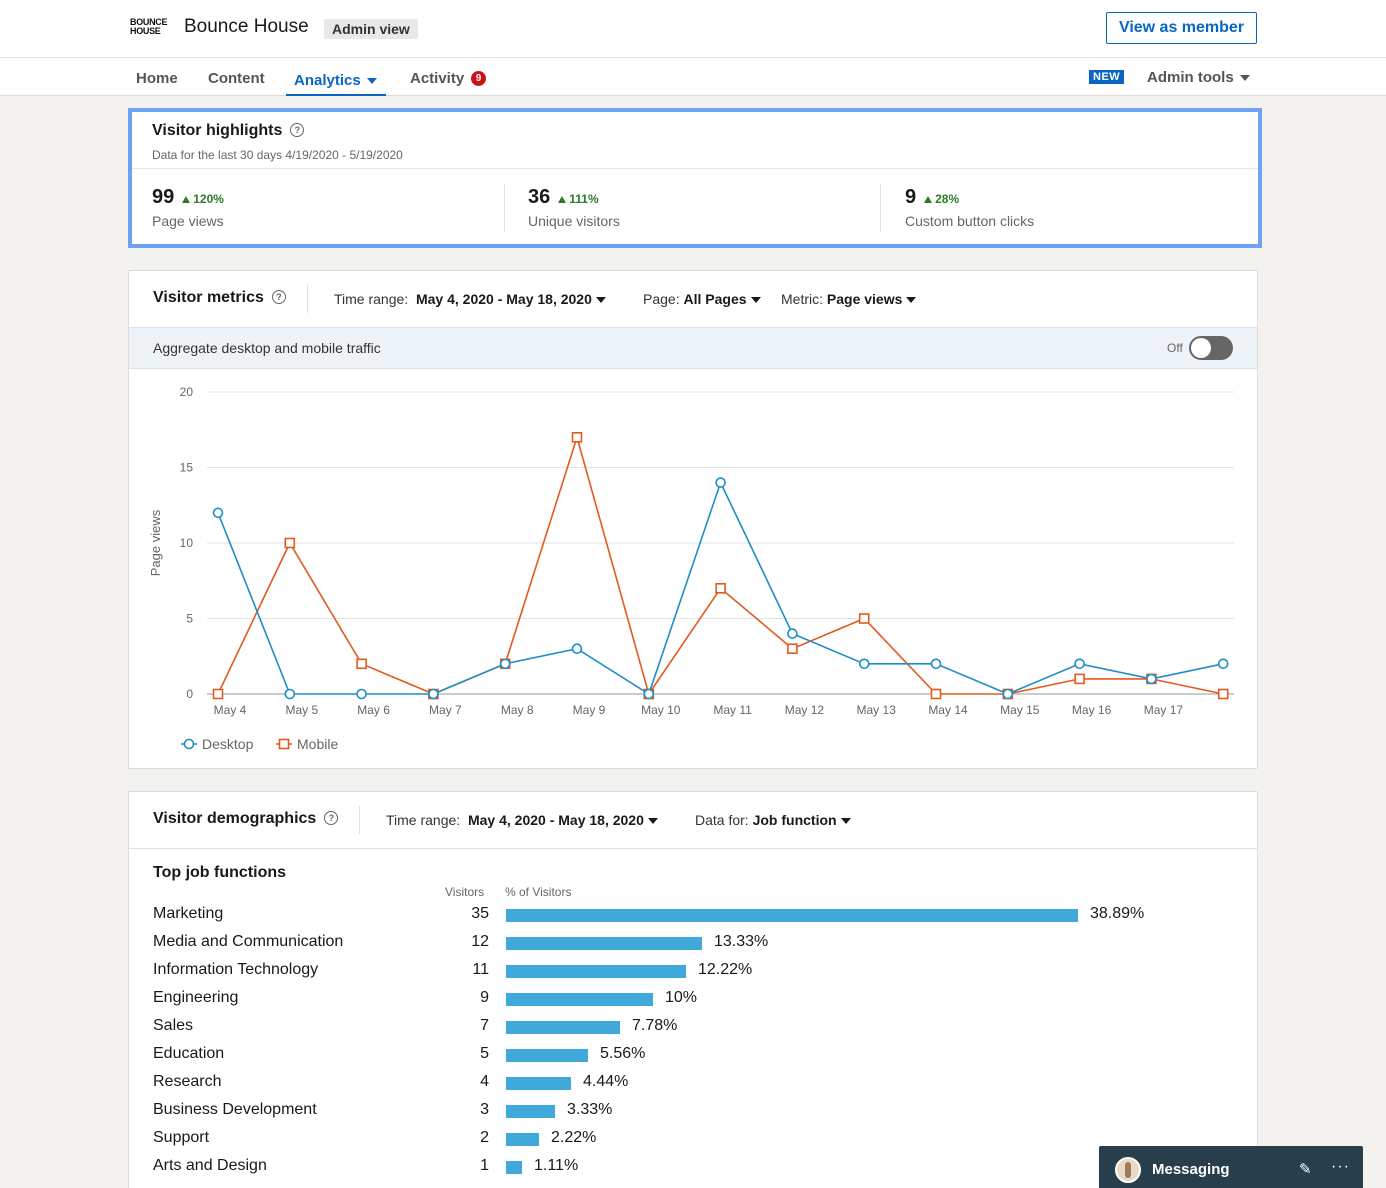  What do you see at coordinates (203, 199) in the screenshot?
I see `delta-up: 120%` at bounding box center [203, 199].